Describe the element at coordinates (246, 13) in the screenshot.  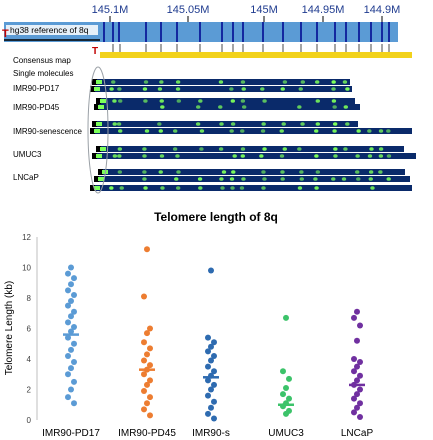
I see `genomic-coordinate-ticks: 145.1M 145.05M 145M 144.95M 144.9M` at that location.